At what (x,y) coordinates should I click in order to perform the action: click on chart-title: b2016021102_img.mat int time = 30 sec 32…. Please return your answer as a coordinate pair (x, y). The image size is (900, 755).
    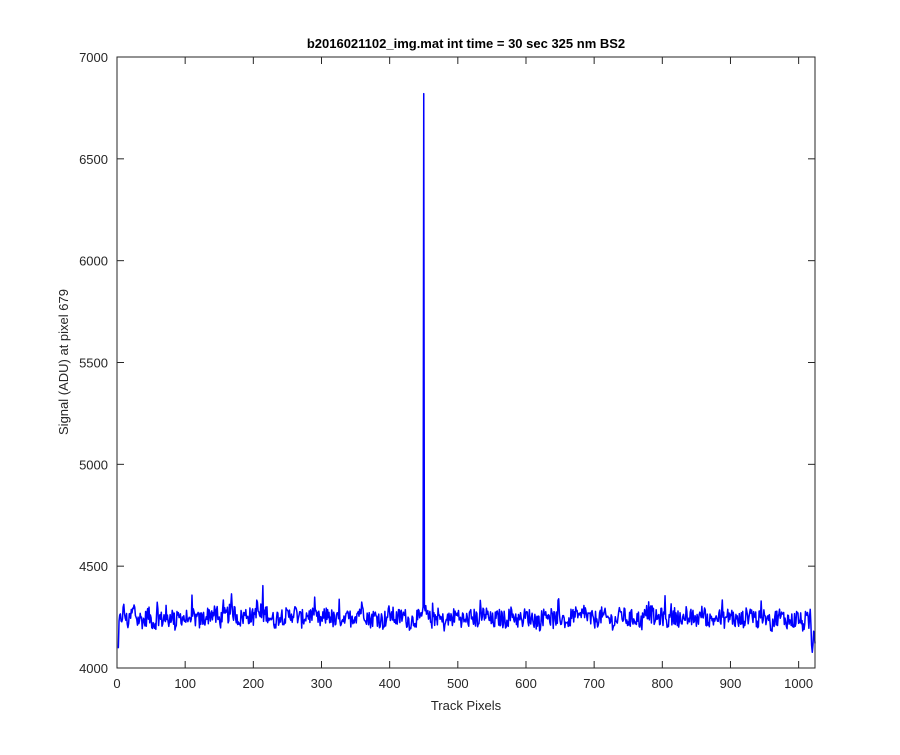
    Looking at the image, I should click on (466, 43).